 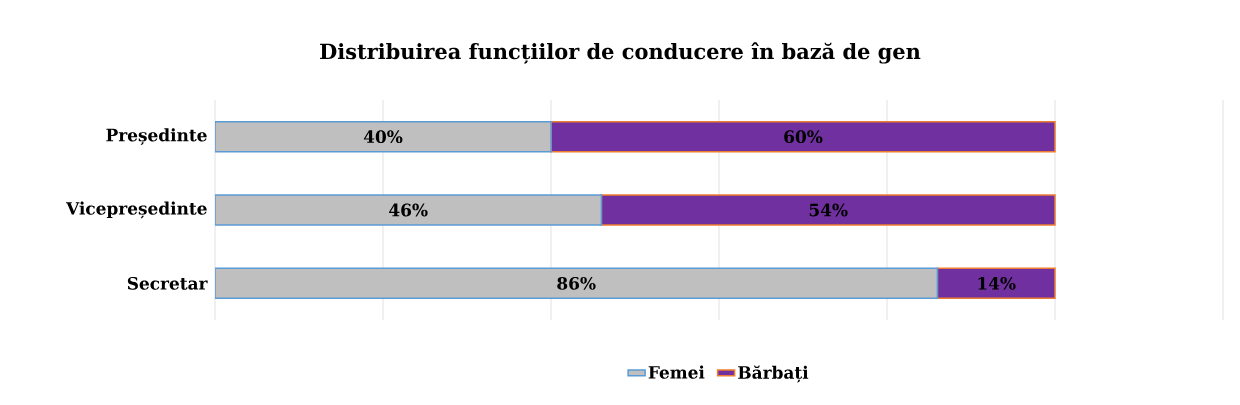 I want to click on data-label: 60%, so click(x=803, y=137).